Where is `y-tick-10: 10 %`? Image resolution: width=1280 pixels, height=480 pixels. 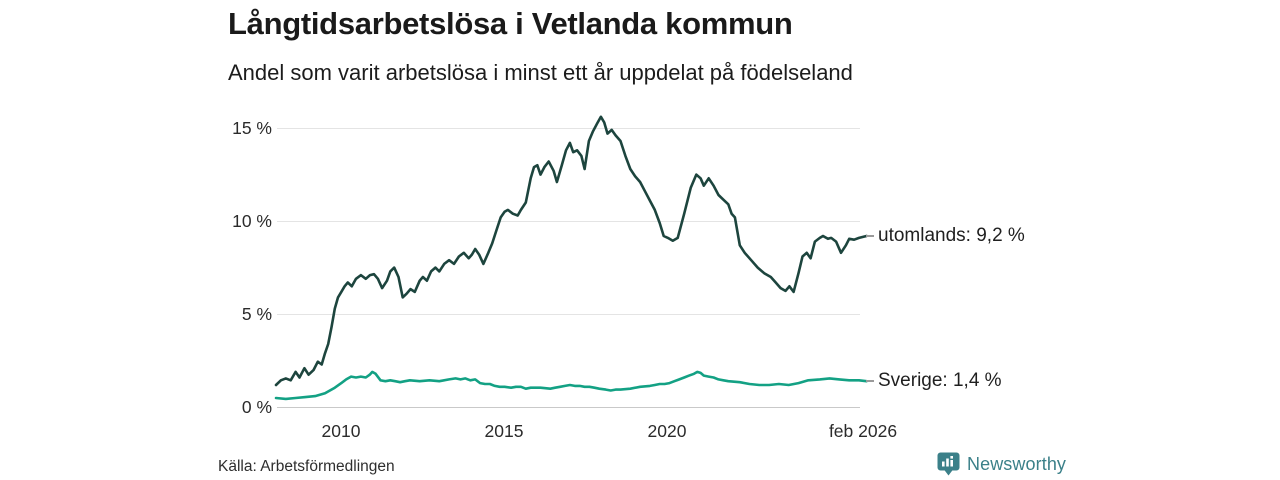
y-tick-10: 10 % is located at coordinates (252, 221).